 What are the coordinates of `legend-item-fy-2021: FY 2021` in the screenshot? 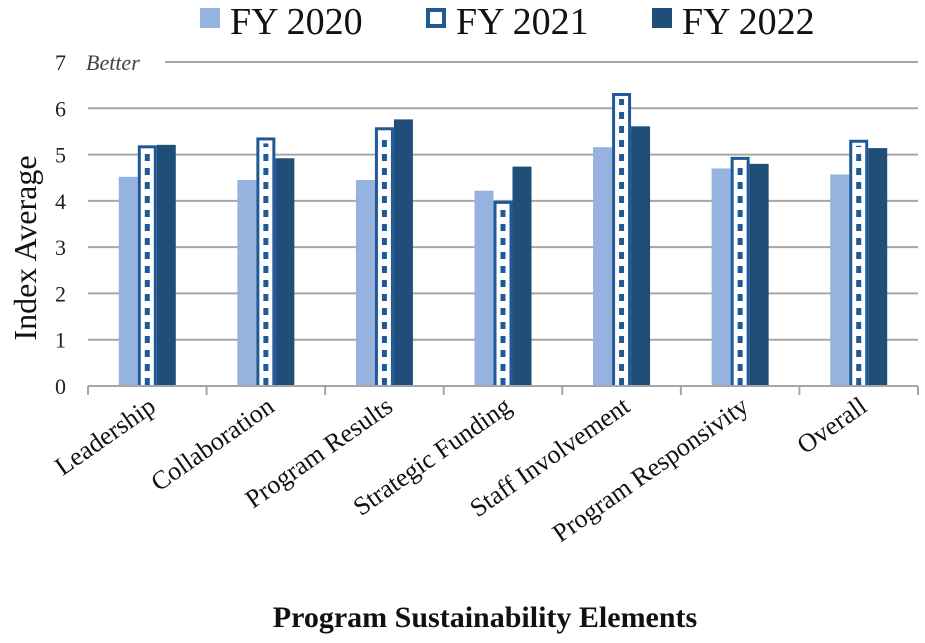 It's located at (507, 22).